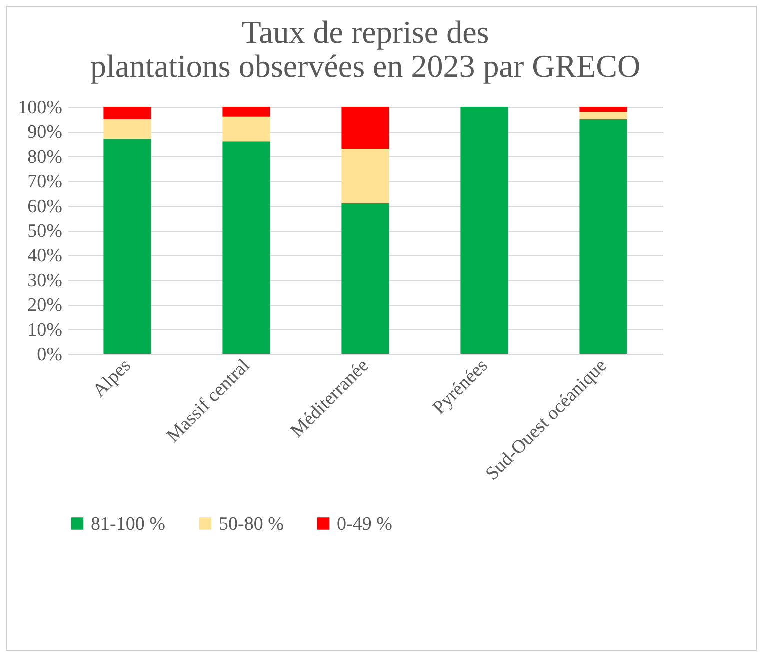 This screenshot has width=765, height=659. What do you see at coordinates (45, 231) in the screenshot?
I see `y-tick-label: 50%` at bounding box center [45, 231].